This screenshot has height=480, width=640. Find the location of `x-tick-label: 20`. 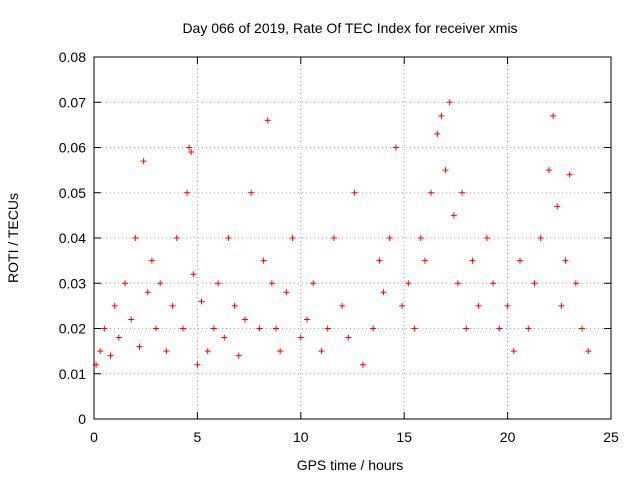

x-tick-label: 20 is located at coordinates (508, 437).